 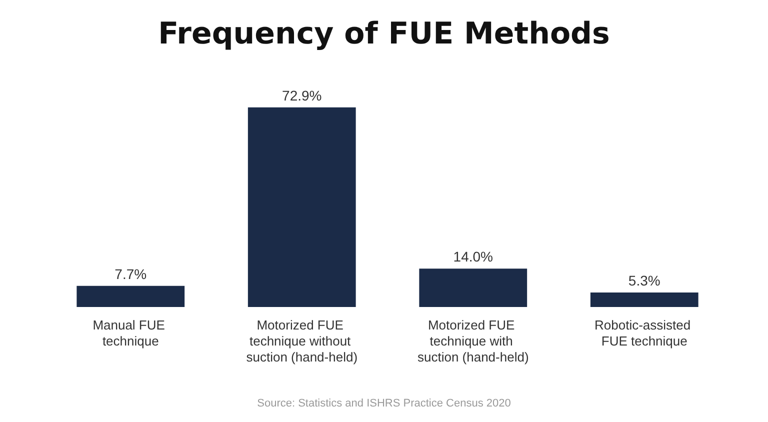 I want to click on data-label: 14.0%, so click(x=473, y=256).